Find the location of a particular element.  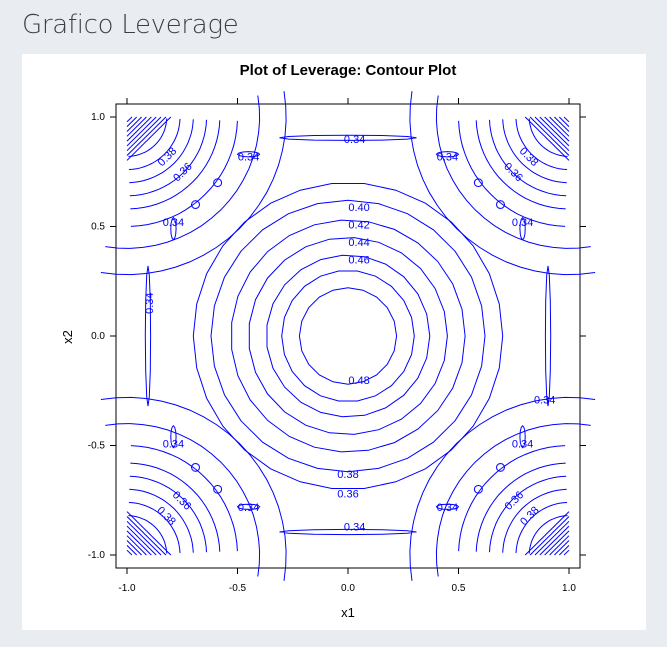

contour-label: 0.48 is located at coordinates (358, 381).